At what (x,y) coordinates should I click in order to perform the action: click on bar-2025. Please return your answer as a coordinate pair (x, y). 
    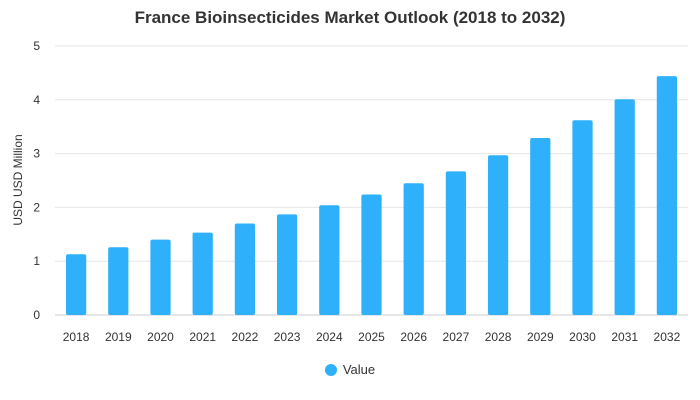
    Looking at the image, I should click on (371, 254).